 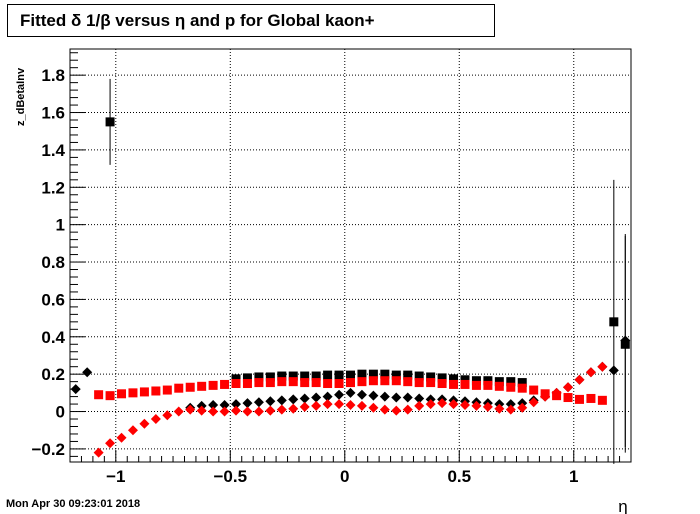 What do you see at coordinates (21, 96) in the screenshot?
I see `y-axis-label: z_dBetaInv` at bounding box center [21, 96].